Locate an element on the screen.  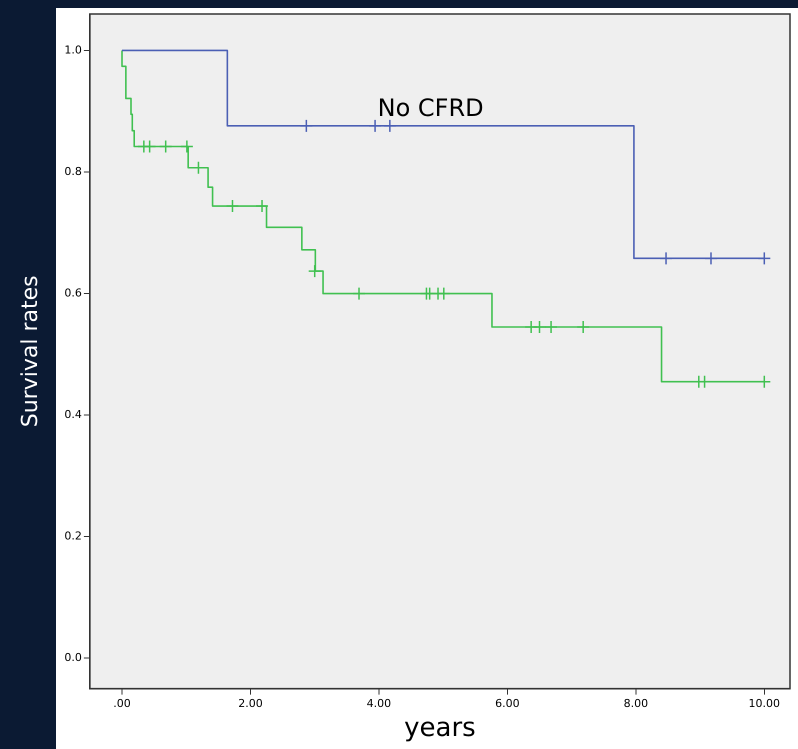
y-tick-label: 1.0 is located at coordinates (73, 49).